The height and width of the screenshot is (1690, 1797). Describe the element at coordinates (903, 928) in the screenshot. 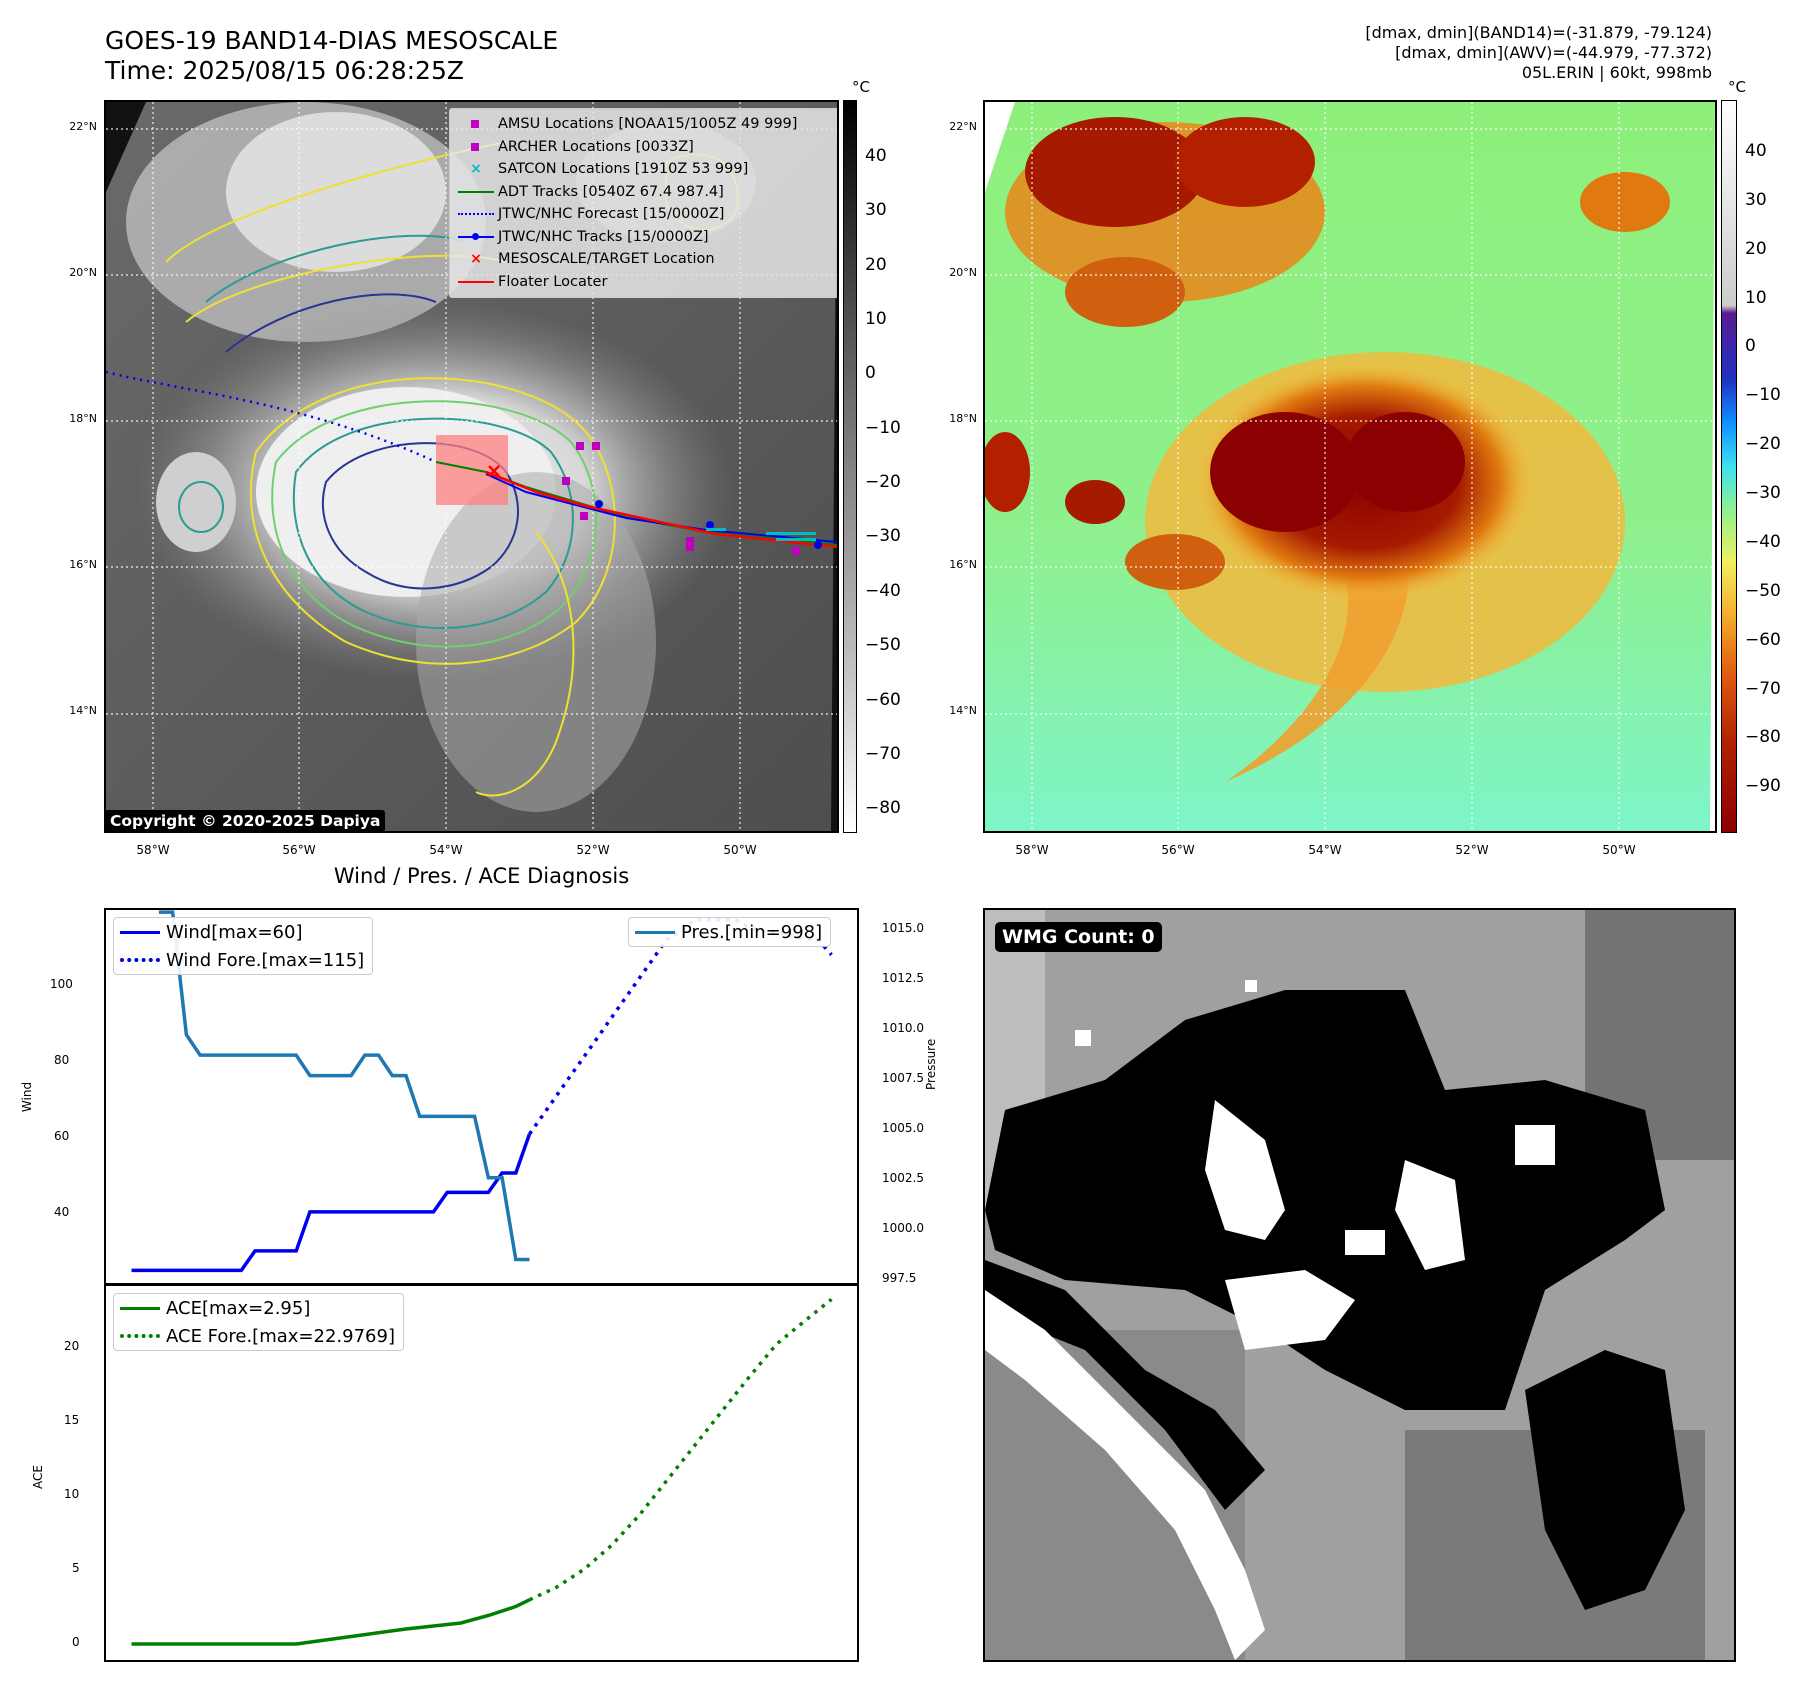

I see `pressure-tick: 1015.0` at that location.